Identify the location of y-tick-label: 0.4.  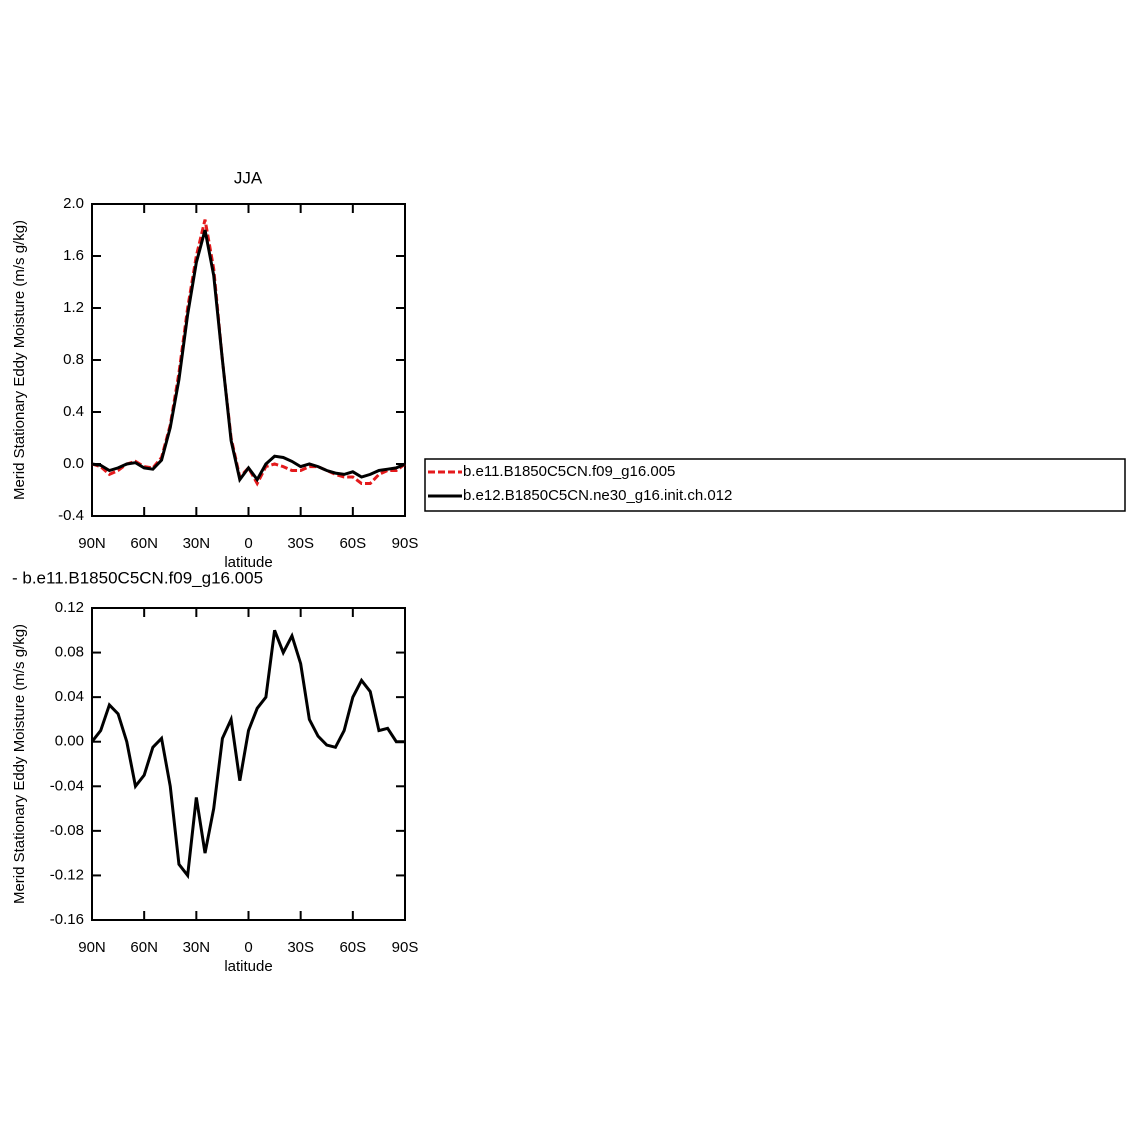
(73, 411).